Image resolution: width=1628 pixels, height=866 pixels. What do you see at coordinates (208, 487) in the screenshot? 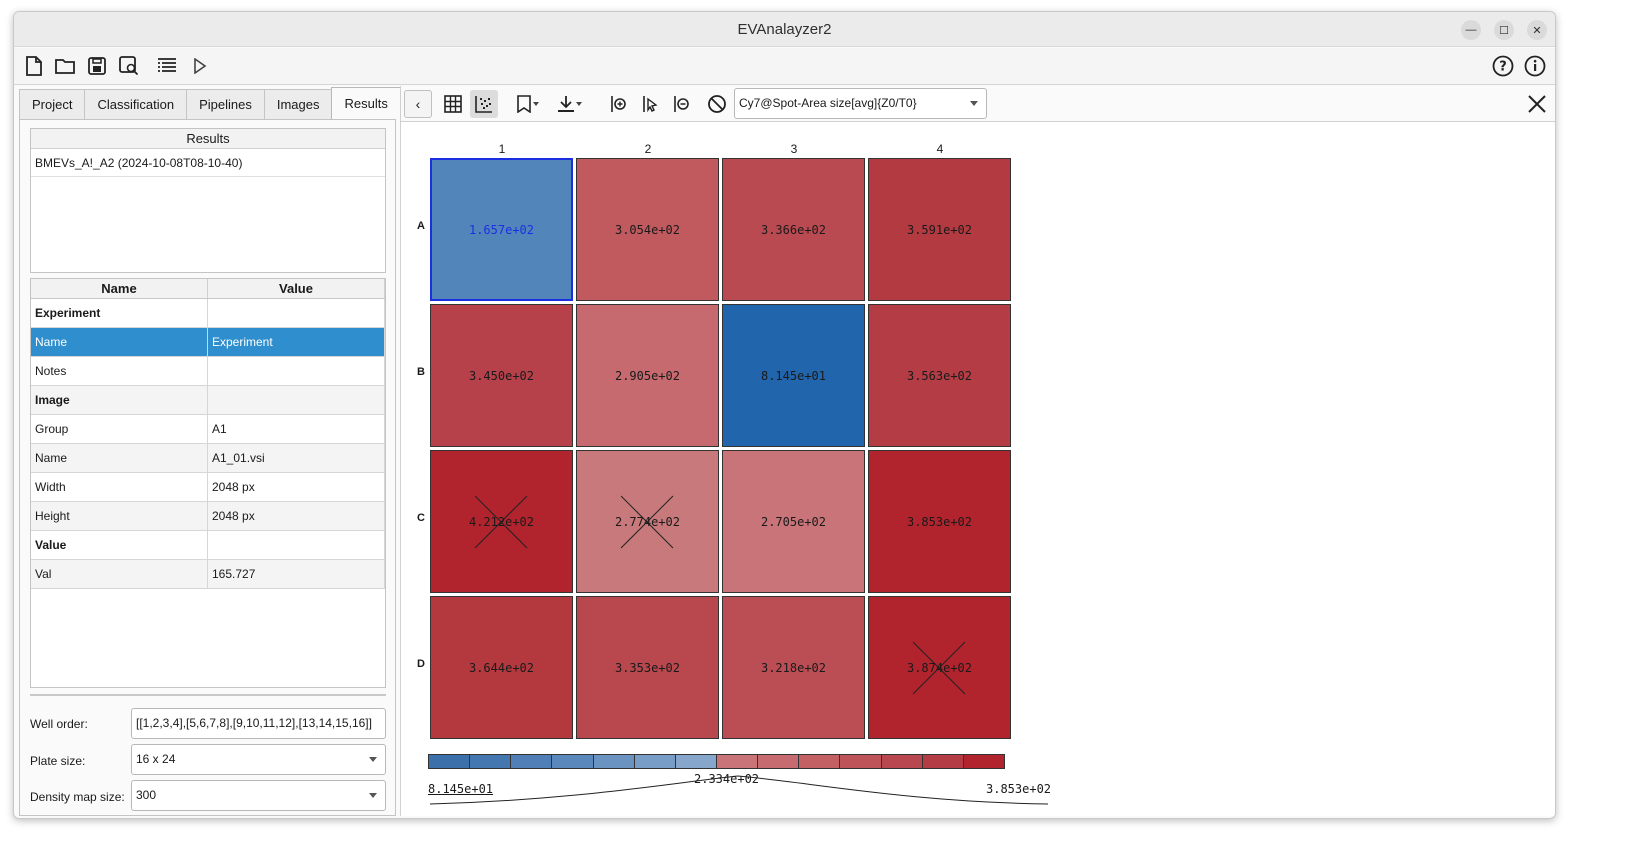
I see `table-row: Width 2048 px` at bounding box center [208, 487].